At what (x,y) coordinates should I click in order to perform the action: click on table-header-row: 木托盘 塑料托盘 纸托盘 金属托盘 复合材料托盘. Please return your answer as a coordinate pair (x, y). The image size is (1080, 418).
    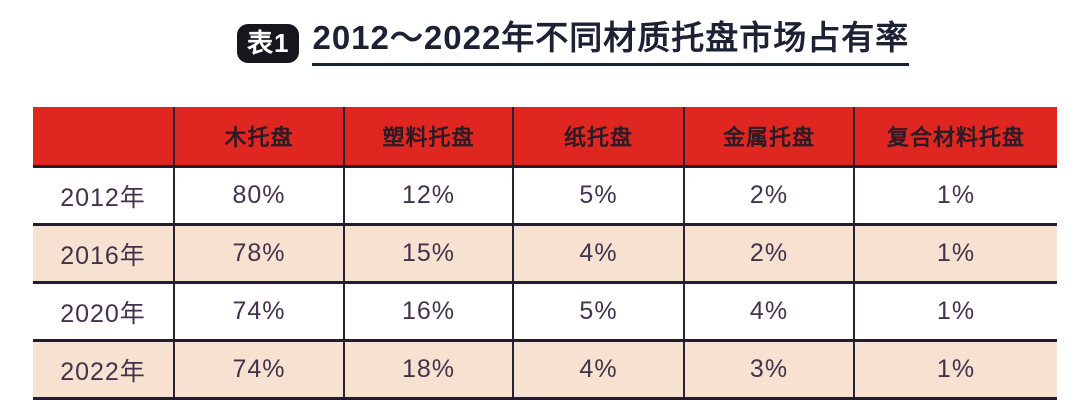
    Looking at the image, I should click on (545, 137).